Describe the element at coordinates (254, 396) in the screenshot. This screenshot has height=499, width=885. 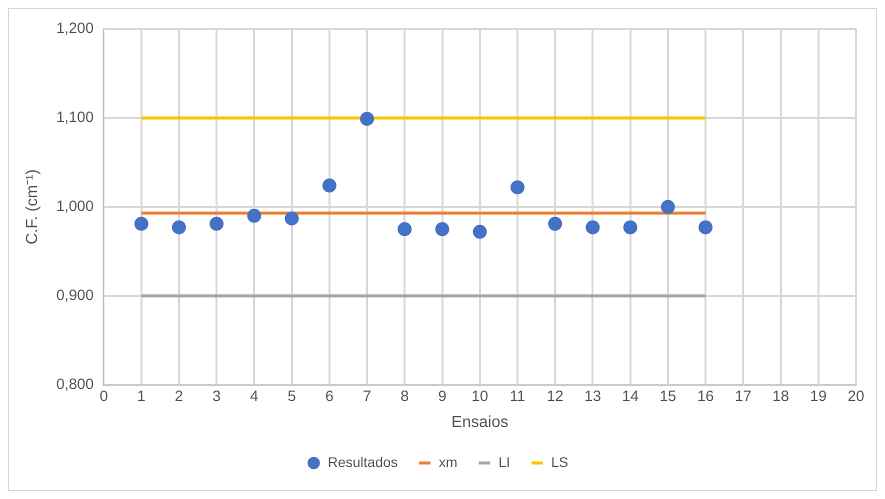
I see `x-tick-label: 4` at that location.